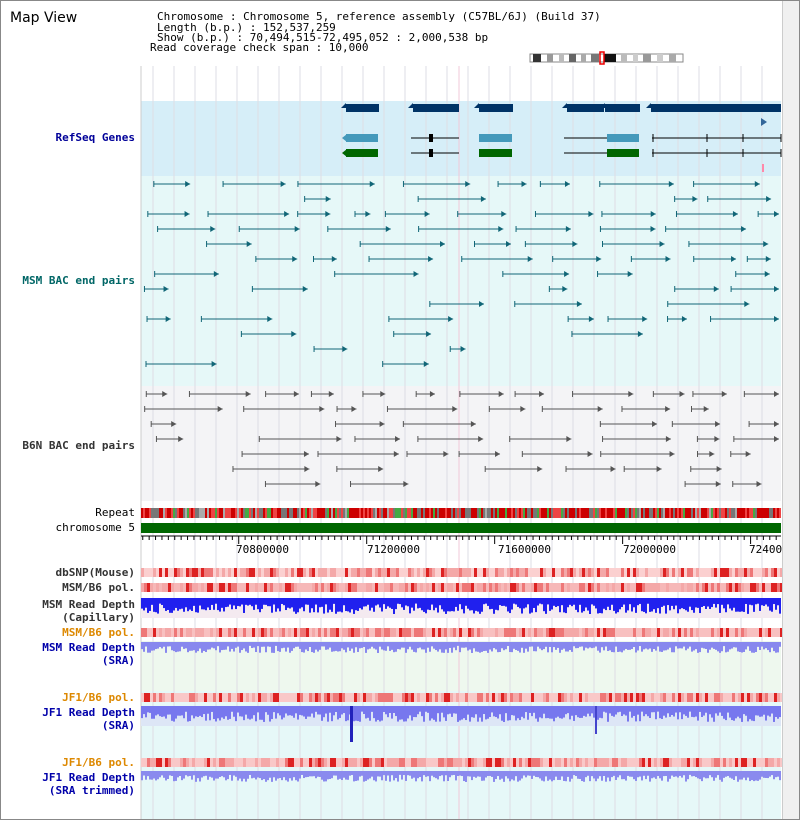 This screenshot has height=820, width=800. What do you see at coordinates (78, 445) in the screenshot?
I see `b6n-bac-end-pairs-label: B6N BAC end pairs` at bounding box center [78, 445].